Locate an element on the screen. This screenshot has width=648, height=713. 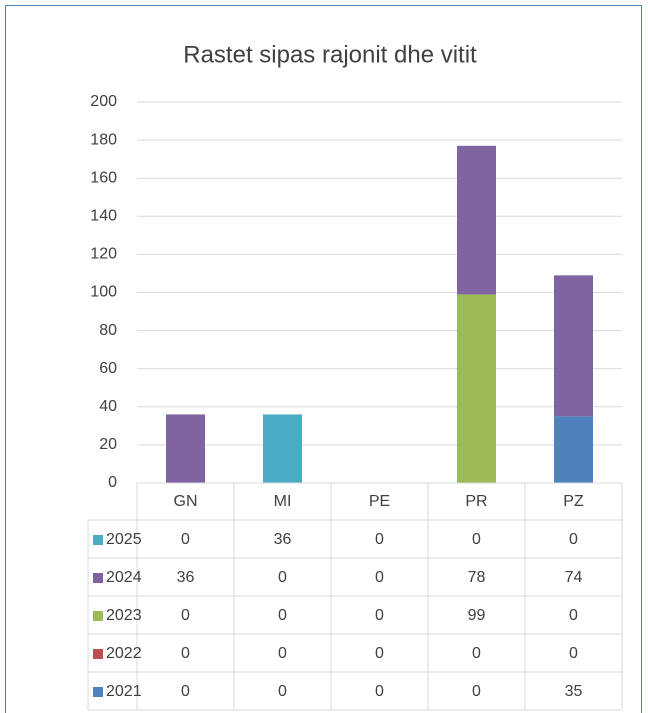
legend-label: 2023 is located at coordinates (124, 615).